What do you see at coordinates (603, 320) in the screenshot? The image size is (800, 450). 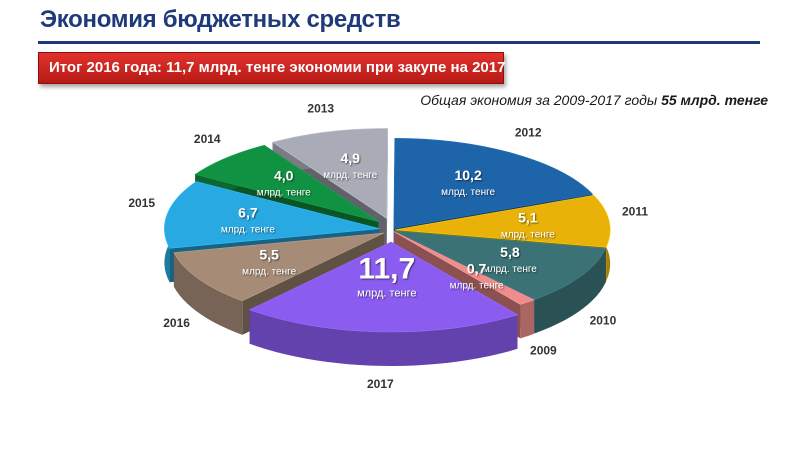 I see `slice-year-2010: 2010` at bounding box center [603, 320].